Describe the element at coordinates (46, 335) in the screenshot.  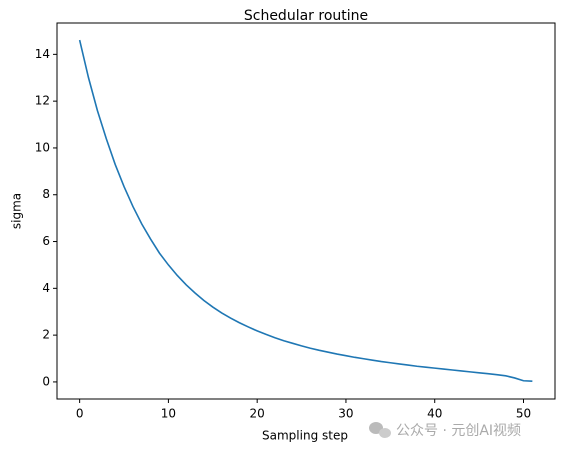
I see `y-tick-label: 2` at that location.